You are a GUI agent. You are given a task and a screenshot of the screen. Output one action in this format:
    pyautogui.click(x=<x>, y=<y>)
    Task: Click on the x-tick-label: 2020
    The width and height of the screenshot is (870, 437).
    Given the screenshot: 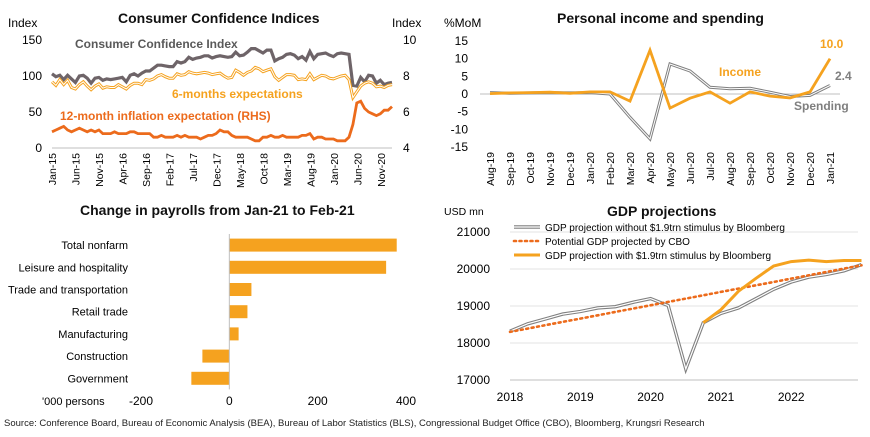 What is the action you would take?
    pyautogui.click(x=650, y=397)
    